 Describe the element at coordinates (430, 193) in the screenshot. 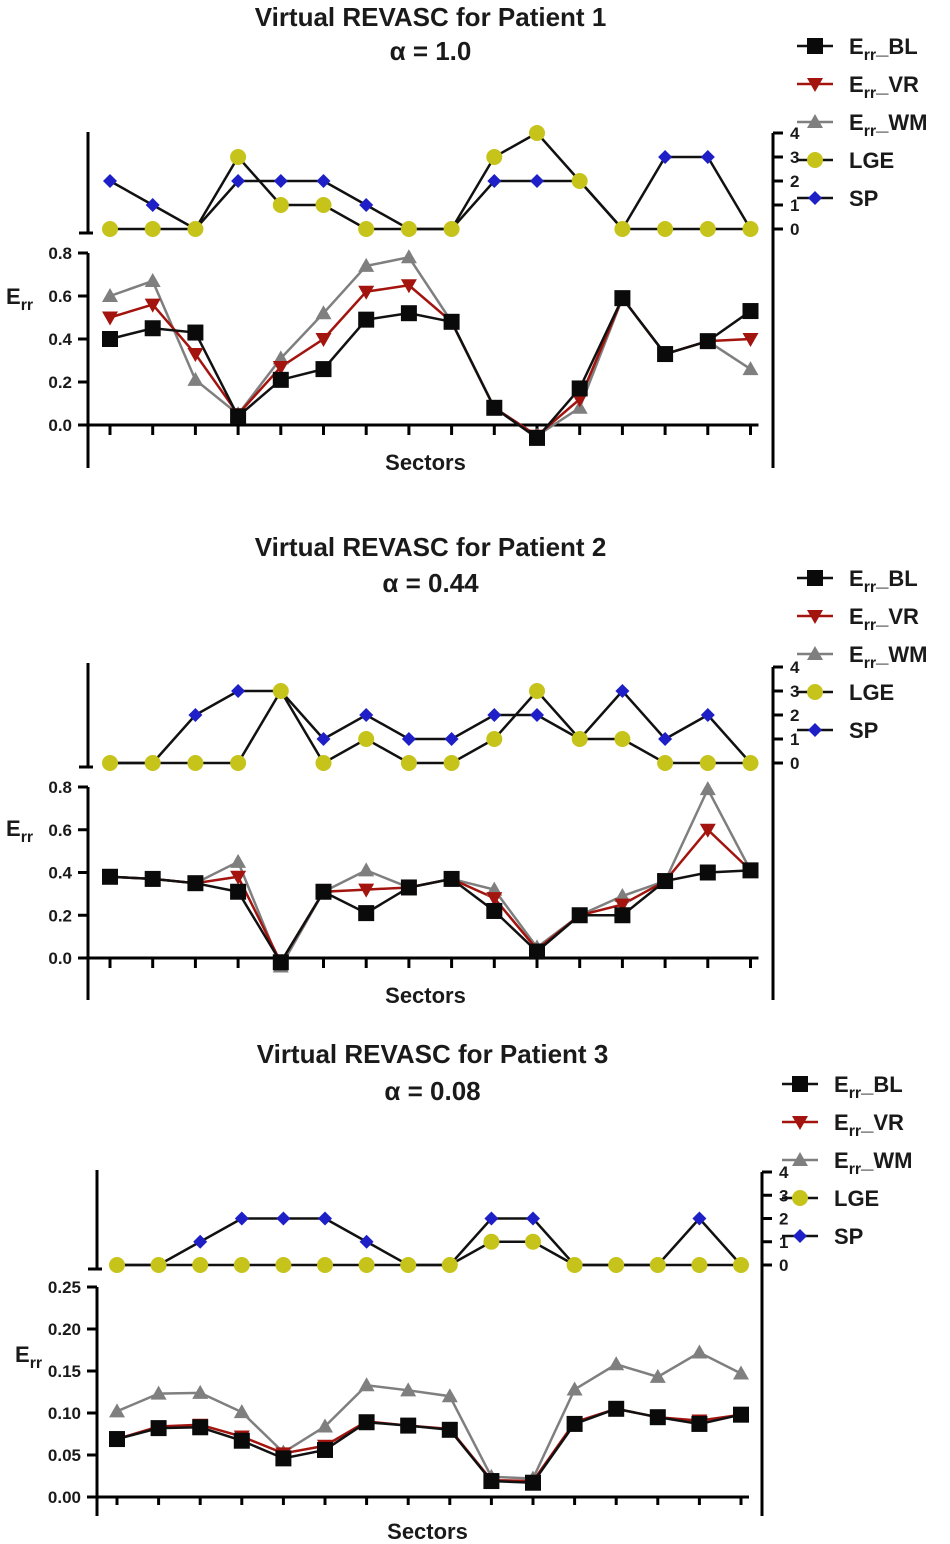

I see `sp-series-line` at that location.